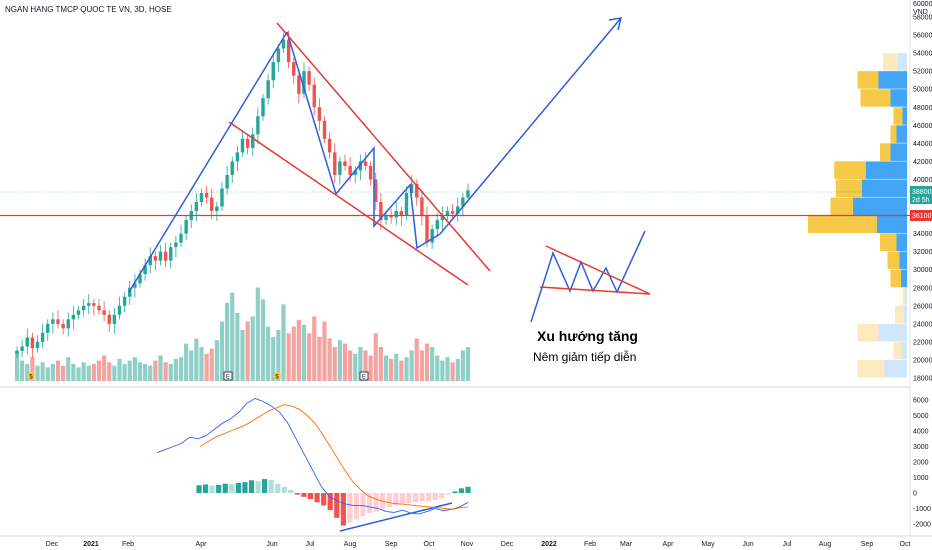 The height and width of the screenshot is (550, 932). I want to click on macd-tick-3: 3000, so click(921, 447).